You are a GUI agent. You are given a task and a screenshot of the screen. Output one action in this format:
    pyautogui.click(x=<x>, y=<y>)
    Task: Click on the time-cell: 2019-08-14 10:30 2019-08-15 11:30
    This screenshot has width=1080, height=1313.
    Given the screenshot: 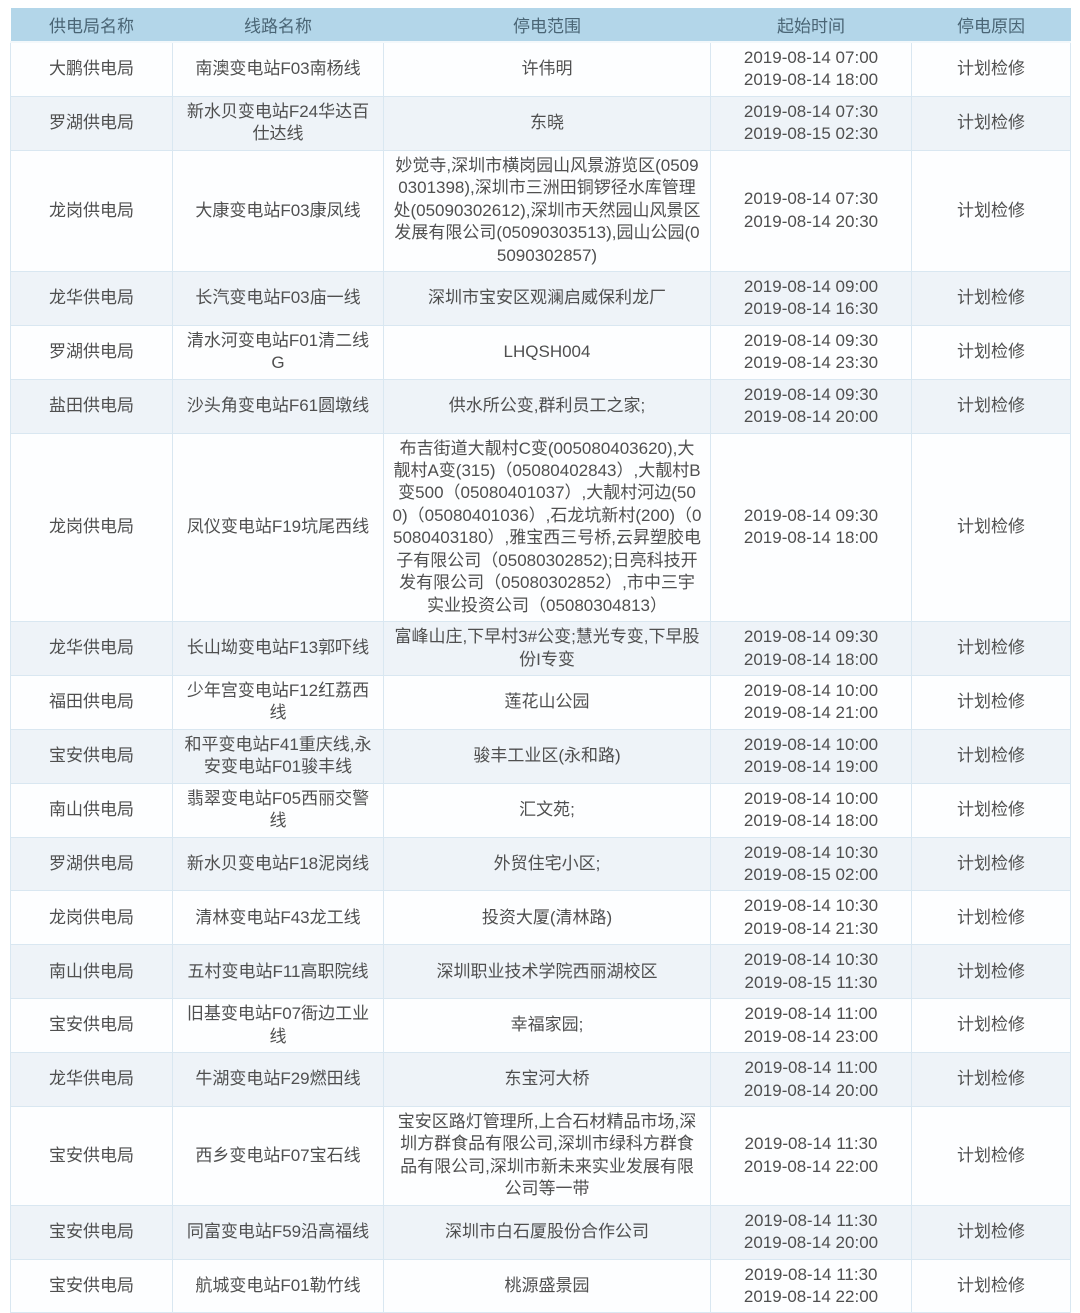 What is the action you would take?
    pyautogui.click(x=811, y=972)
    